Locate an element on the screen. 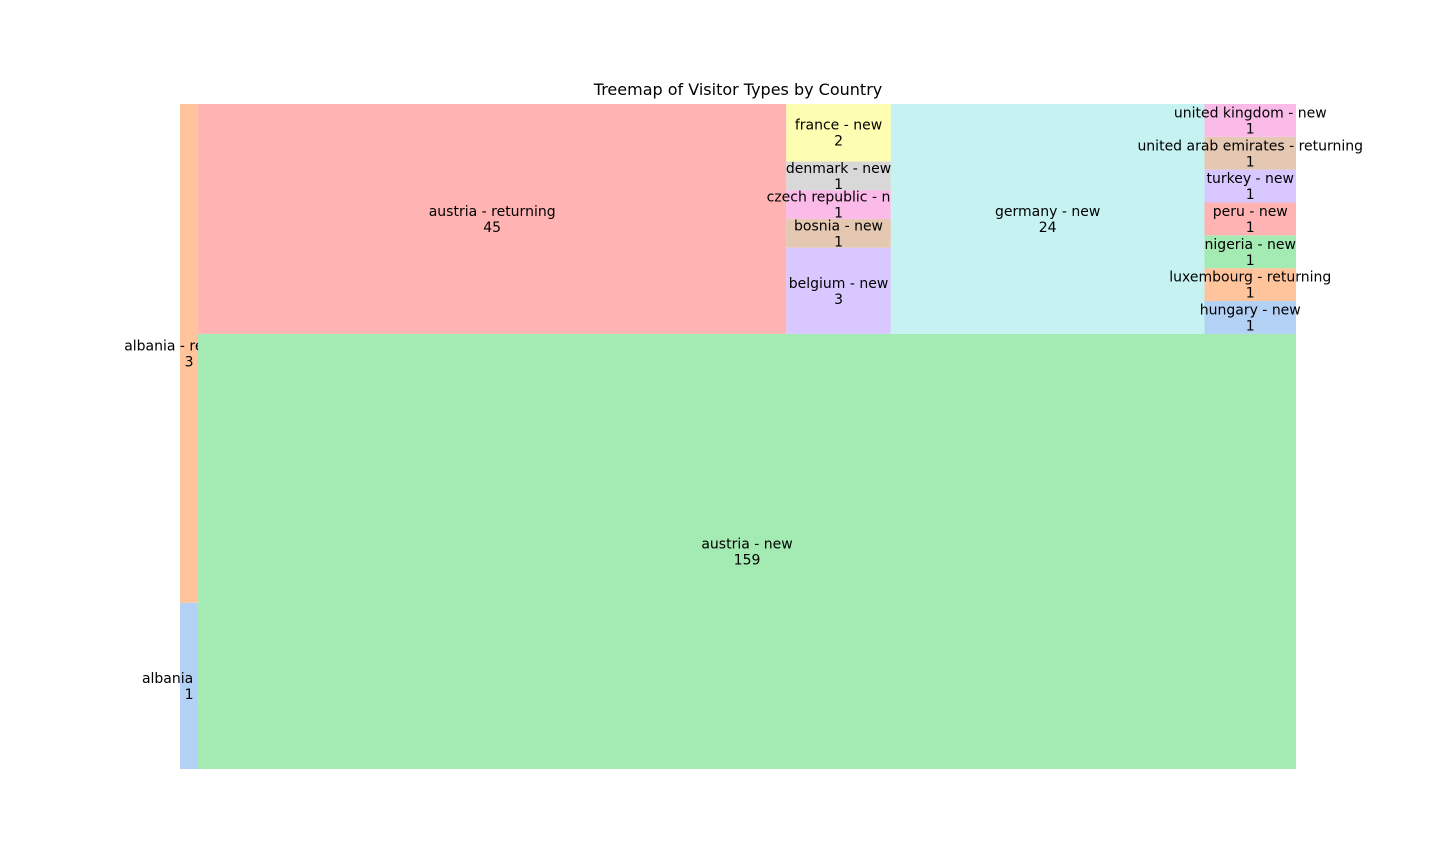 The width and height of the screenshot is (1440, 864). treemap-label-peru-new: peru - new 1 is located at coordinates (1250, 220).